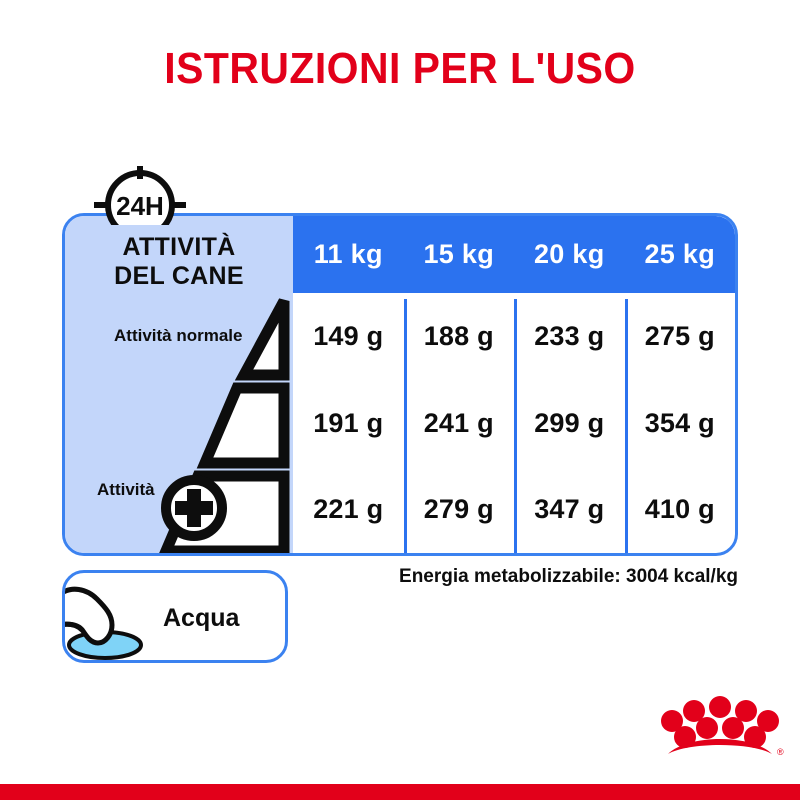 The width and height of the screenshot is (800, 800). Describe the element at coordinates (680, 254) in the screenshot. I see `weight-header-cell-3: 25 kg` at that location.